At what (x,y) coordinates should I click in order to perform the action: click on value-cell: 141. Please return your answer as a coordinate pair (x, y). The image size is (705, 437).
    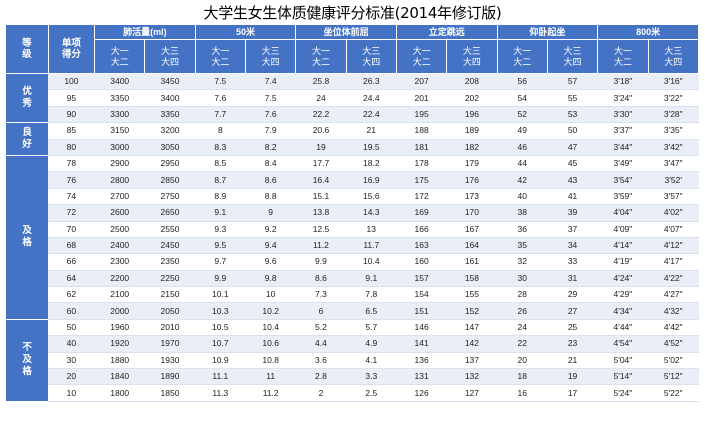
    Looking at the image, I should click on (421, 344).